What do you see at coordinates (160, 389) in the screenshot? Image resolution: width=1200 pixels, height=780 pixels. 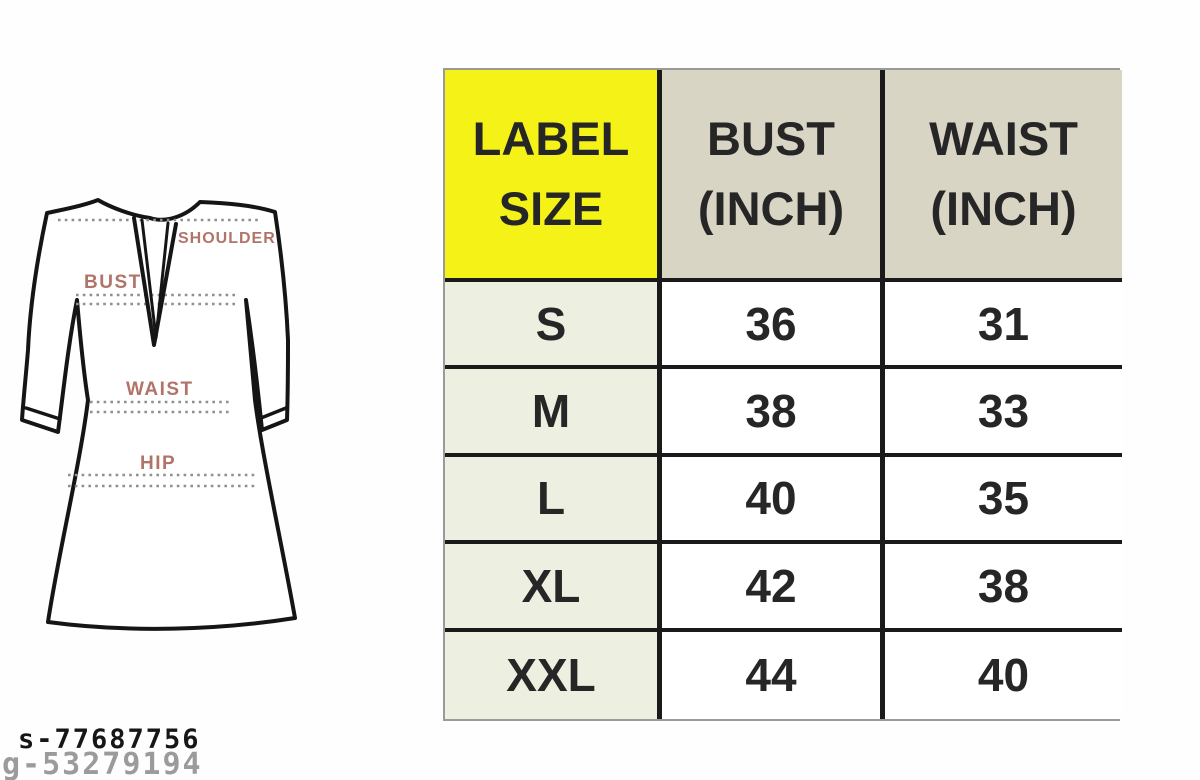 I see `waist-label: WAIST` at bounding box center [160, 389].